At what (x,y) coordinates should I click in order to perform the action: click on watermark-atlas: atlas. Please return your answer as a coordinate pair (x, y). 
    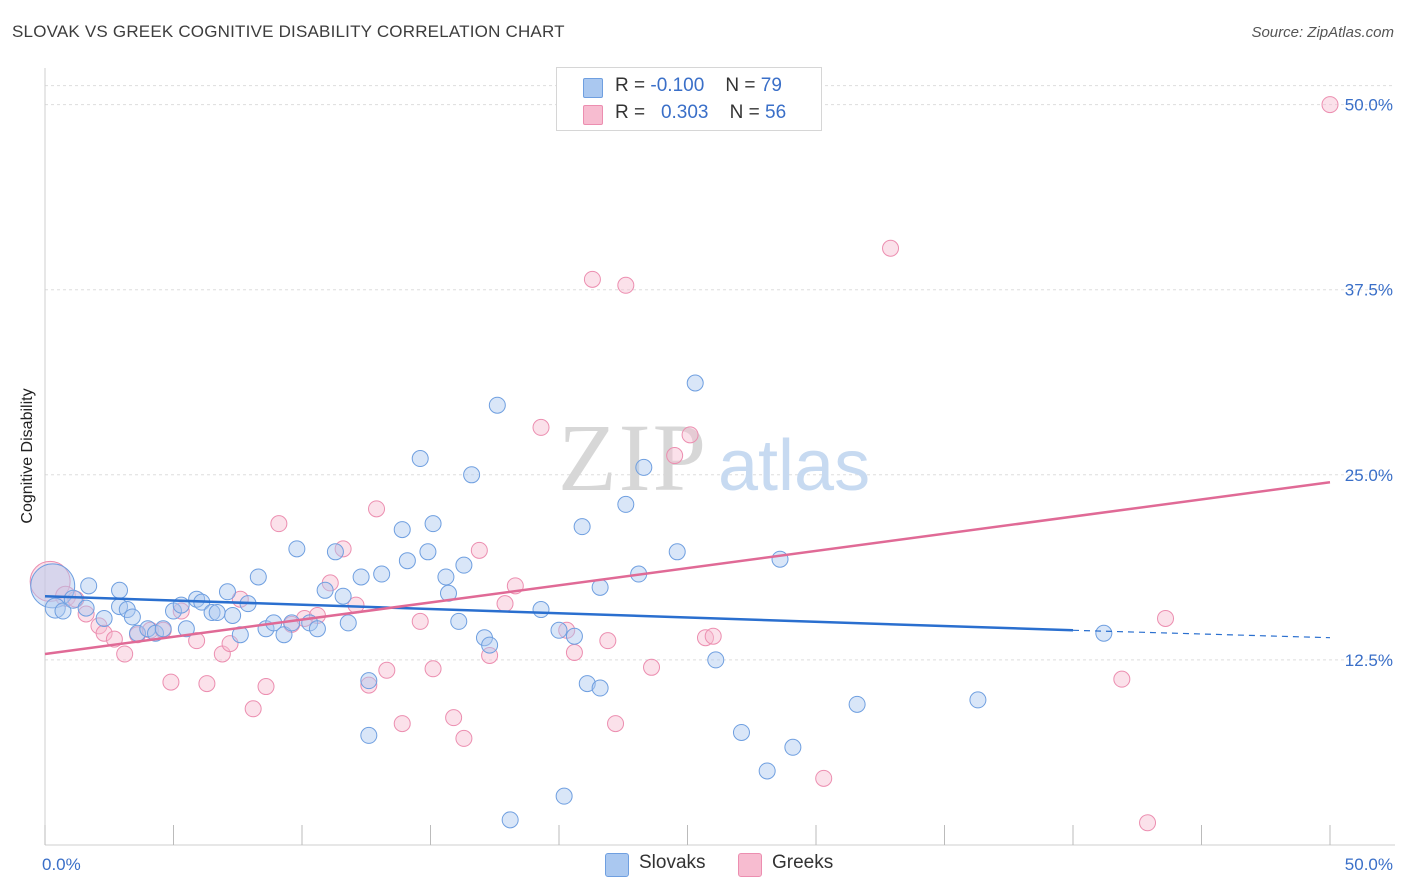
    Looking at the image, I should click on (794, 466).